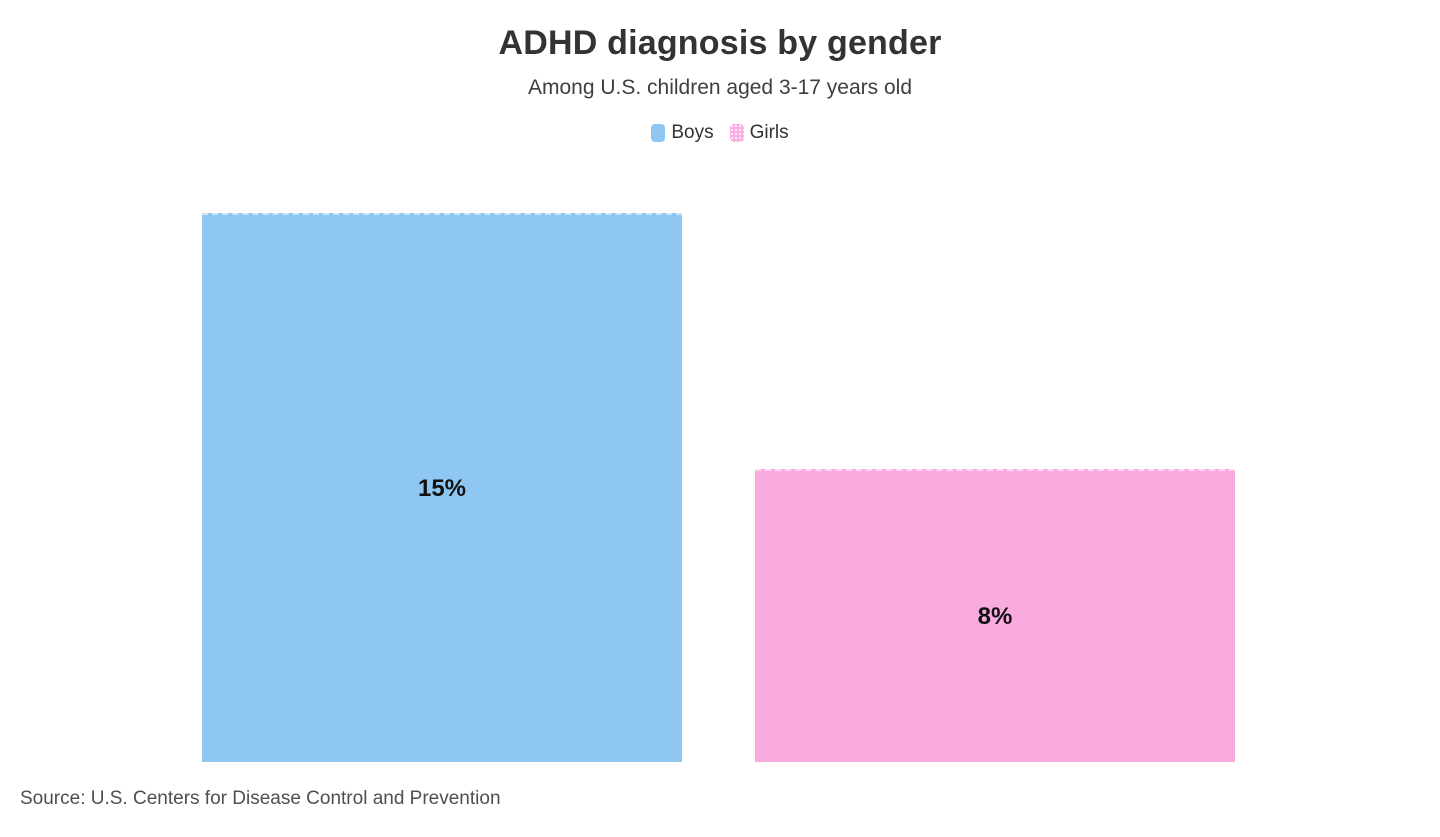 This screenshot has height=837, width=1440. I want to click on legend-item-boys: Boys, so click(682, 133).